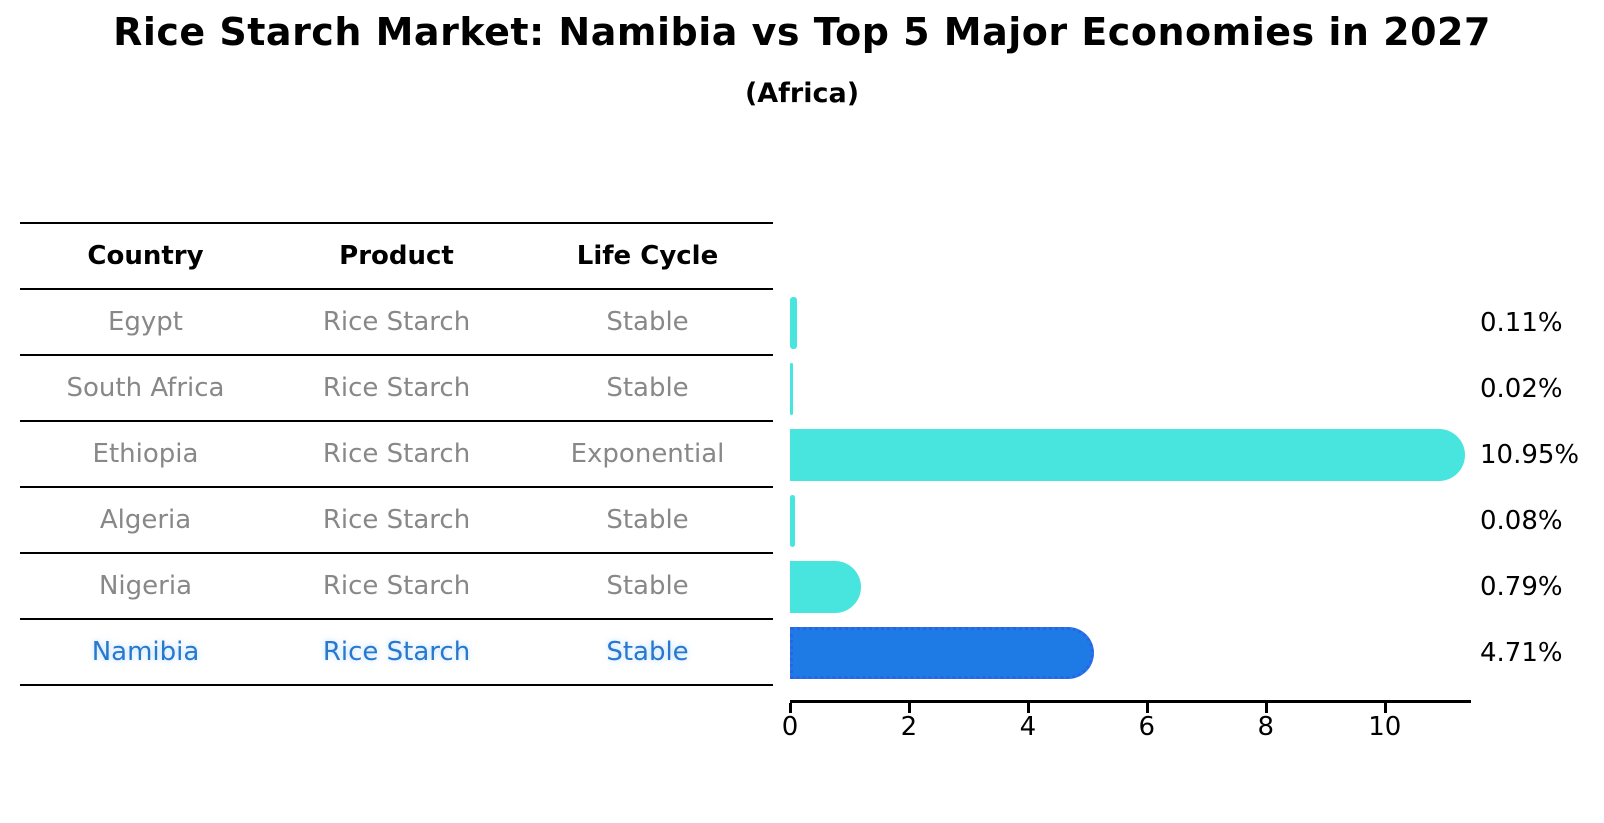  I want to click on table-row-south-africa: South Africa Rice Starch Stable, so click(396, 389).